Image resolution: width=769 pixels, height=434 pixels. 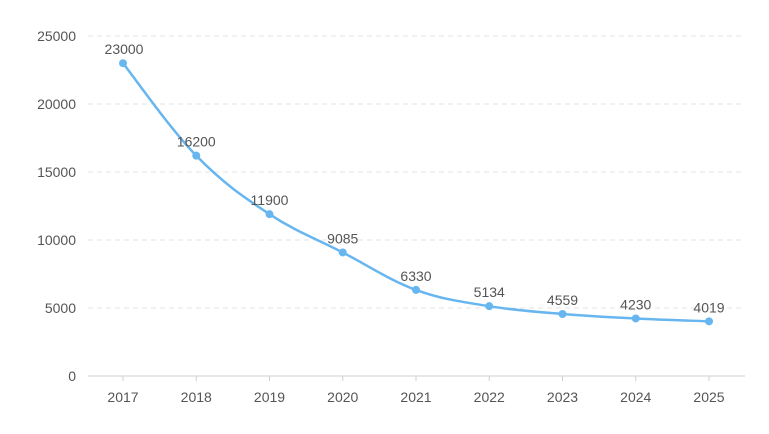 I want to click on data-label: 23000, so click(x=124, y=49).